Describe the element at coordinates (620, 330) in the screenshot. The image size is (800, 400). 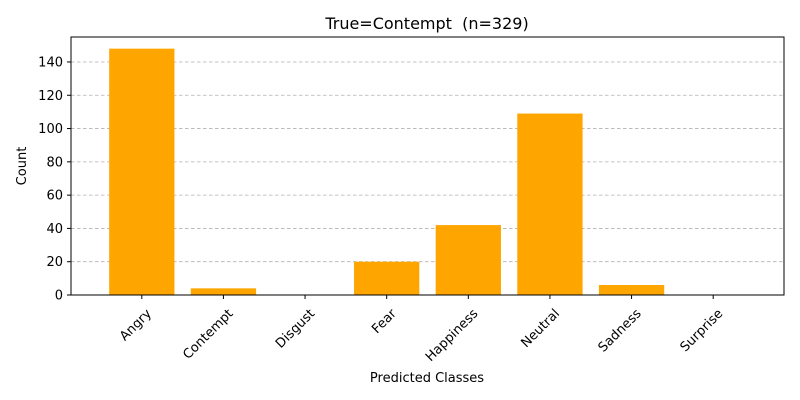
I see `x-tick-label: Sadness` at that location.